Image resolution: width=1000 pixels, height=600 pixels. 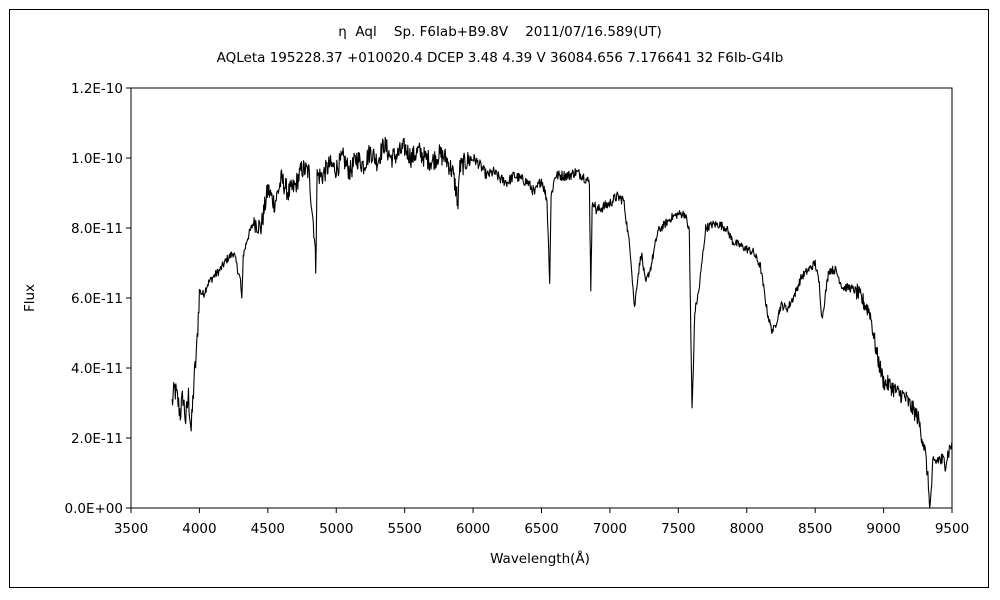 I want to click on x-tick-label: 7500, so click(x=678, y=529).